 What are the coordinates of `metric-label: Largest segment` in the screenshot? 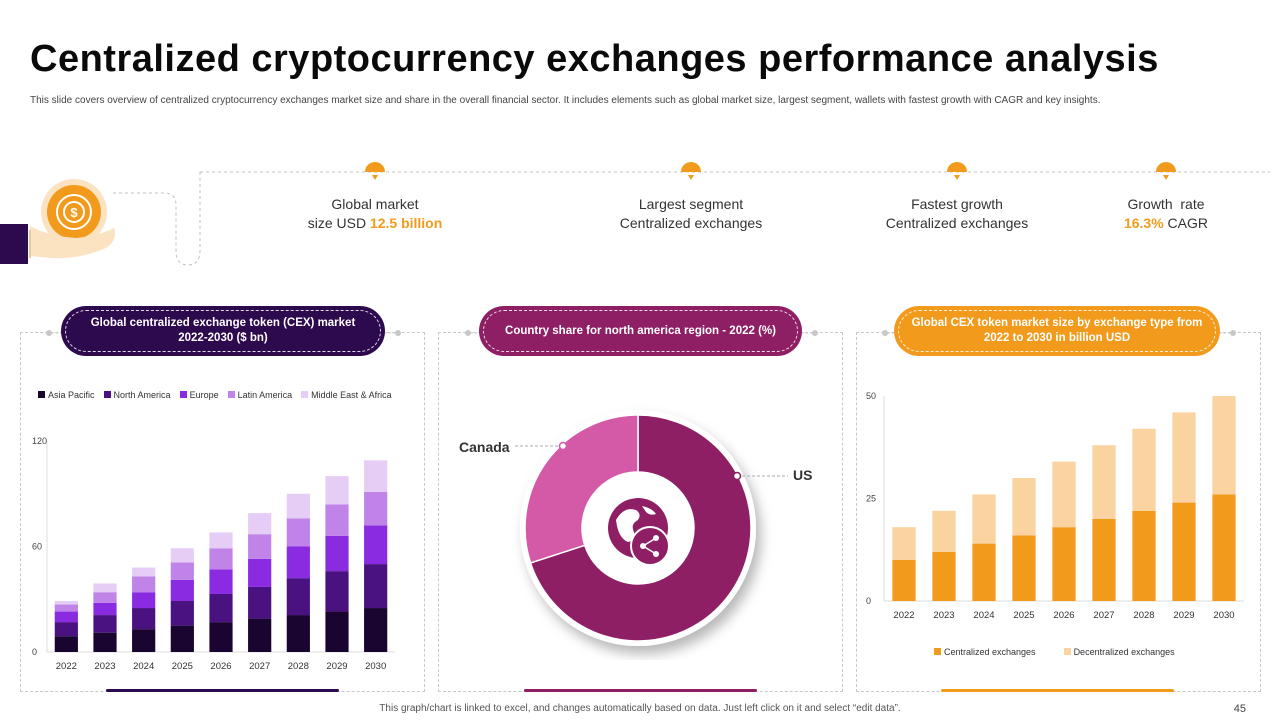 It's located at (691, 204).